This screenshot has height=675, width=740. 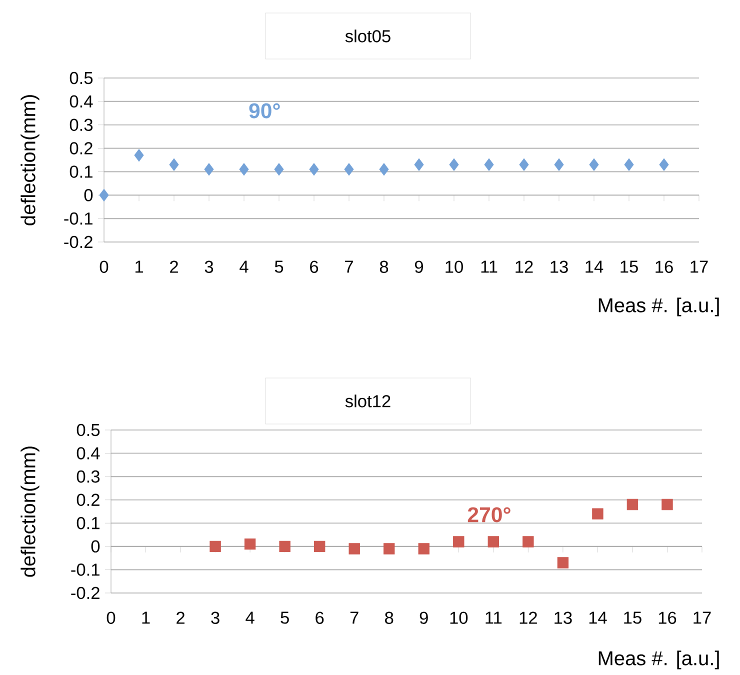 What do you see at coordinates (367, 401) in the screenshot?
I see `chart-title: slot12` at bounding box center [367, 401].